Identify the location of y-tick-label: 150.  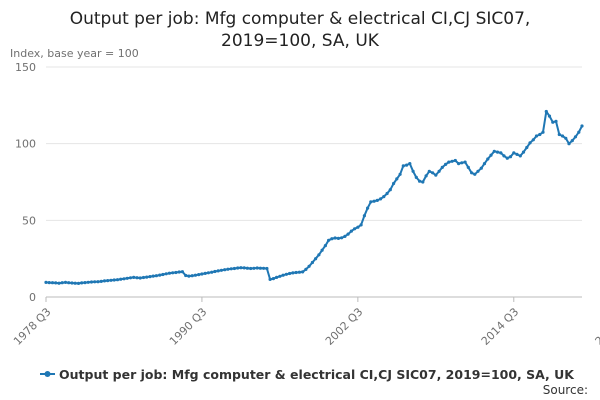
(25, 67).